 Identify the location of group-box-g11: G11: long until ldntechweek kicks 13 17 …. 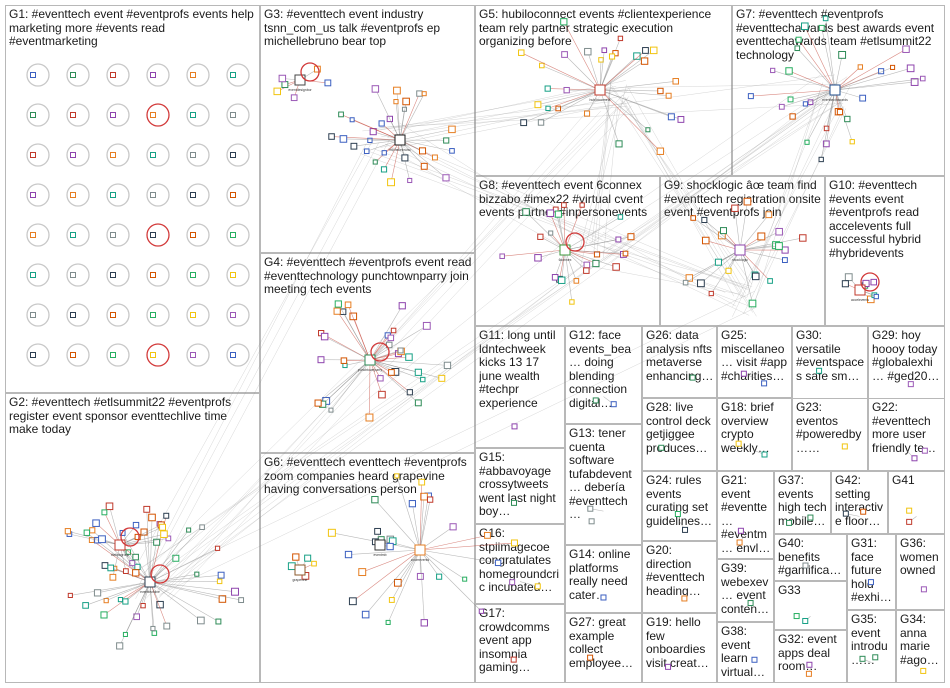
(520, 387).